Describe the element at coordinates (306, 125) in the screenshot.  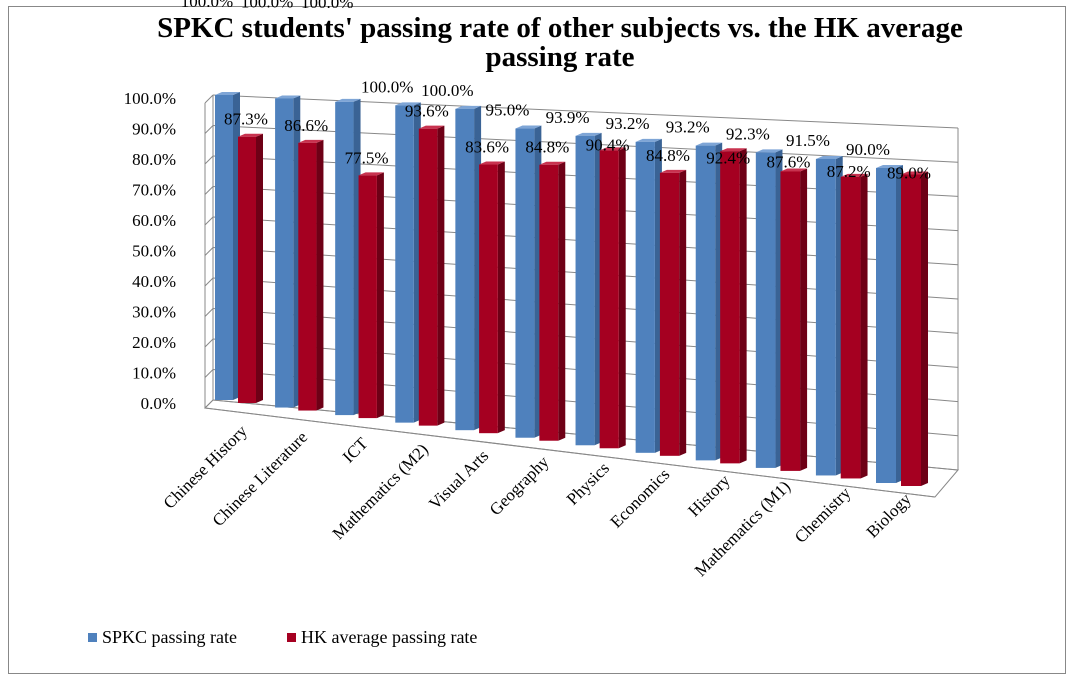
I see `data-label: 86.6%` at that location.